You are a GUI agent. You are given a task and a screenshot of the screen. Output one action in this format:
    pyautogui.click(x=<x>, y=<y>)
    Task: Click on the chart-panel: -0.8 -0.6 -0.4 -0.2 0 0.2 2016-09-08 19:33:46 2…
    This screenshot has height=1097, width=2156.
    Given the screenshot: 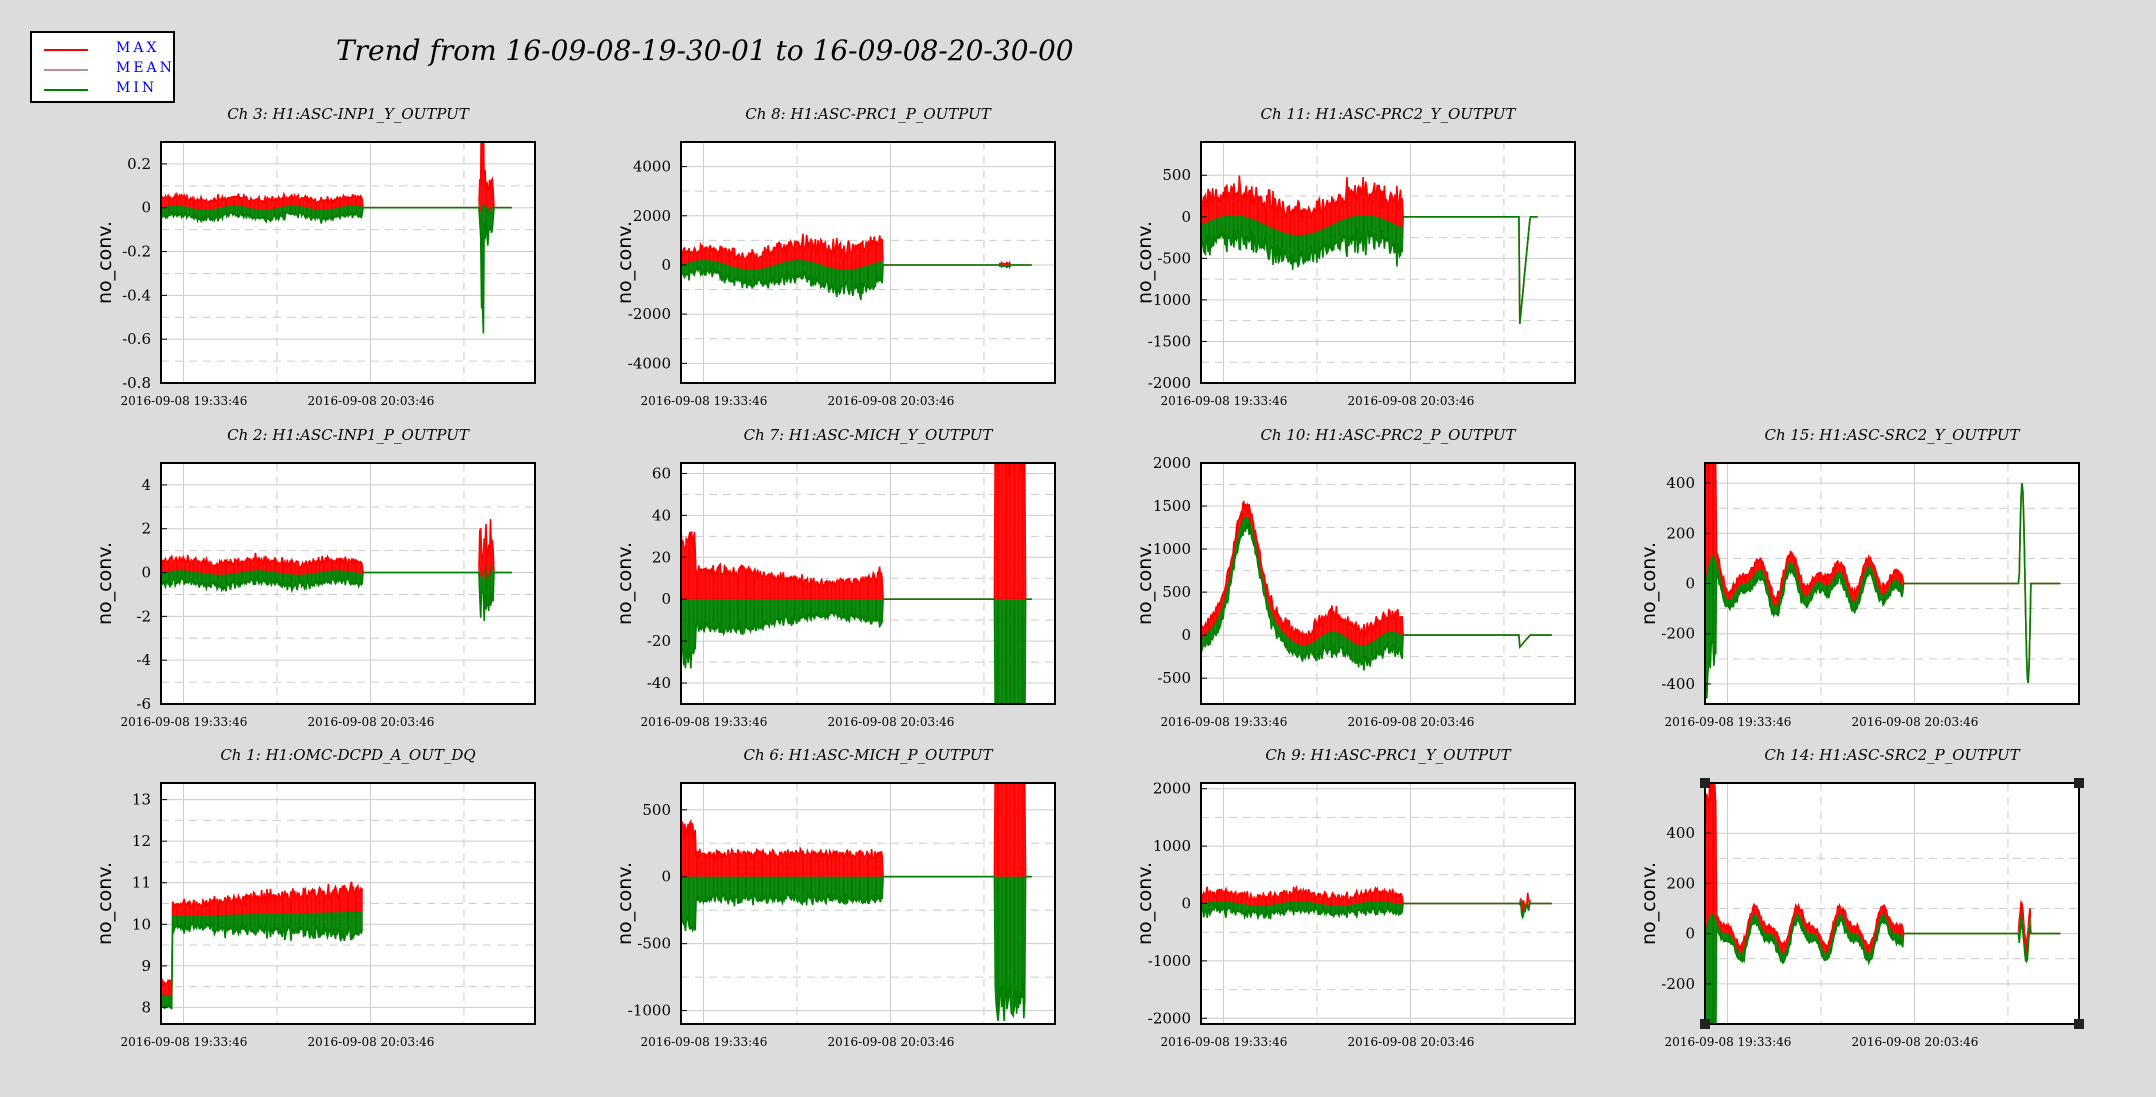 What is the action you would take?
    pyautogui.click(x=315, y=256)
    